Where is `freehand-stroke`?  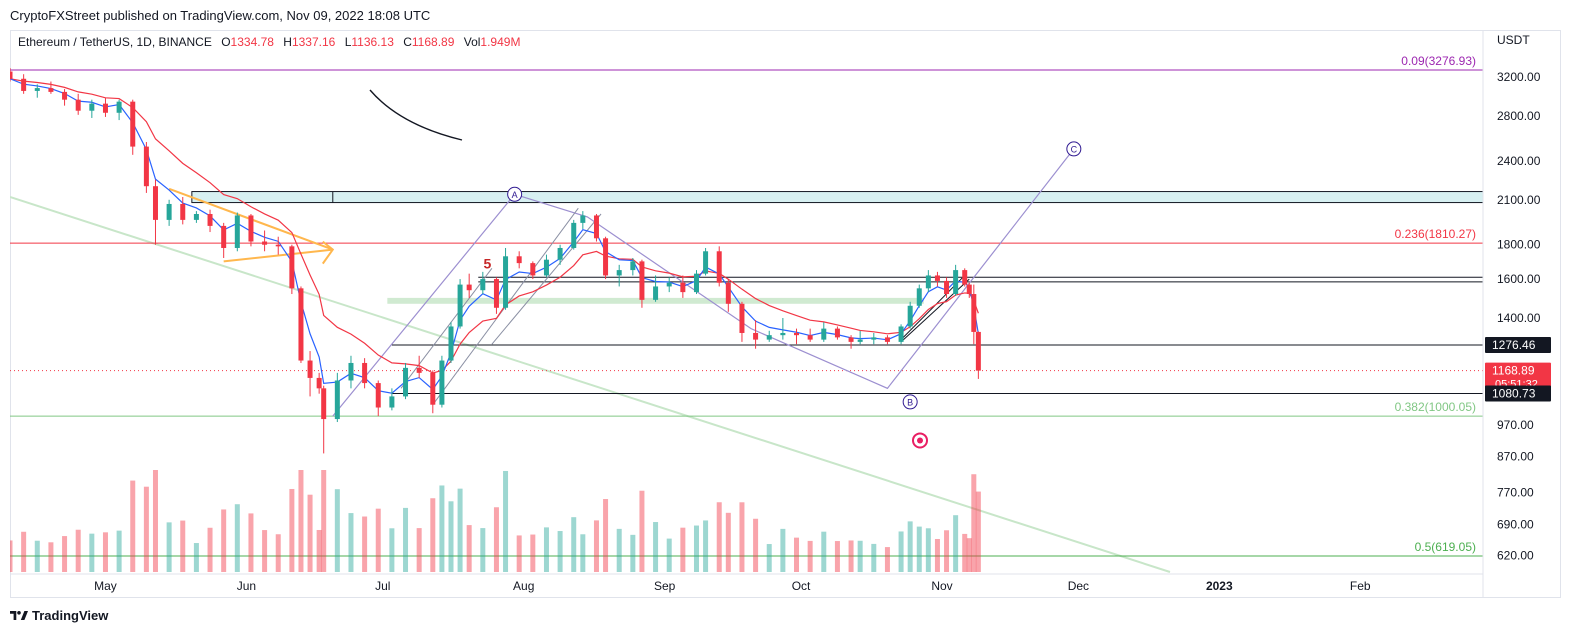 freehand-stroke is located at coordinates (416, 115).